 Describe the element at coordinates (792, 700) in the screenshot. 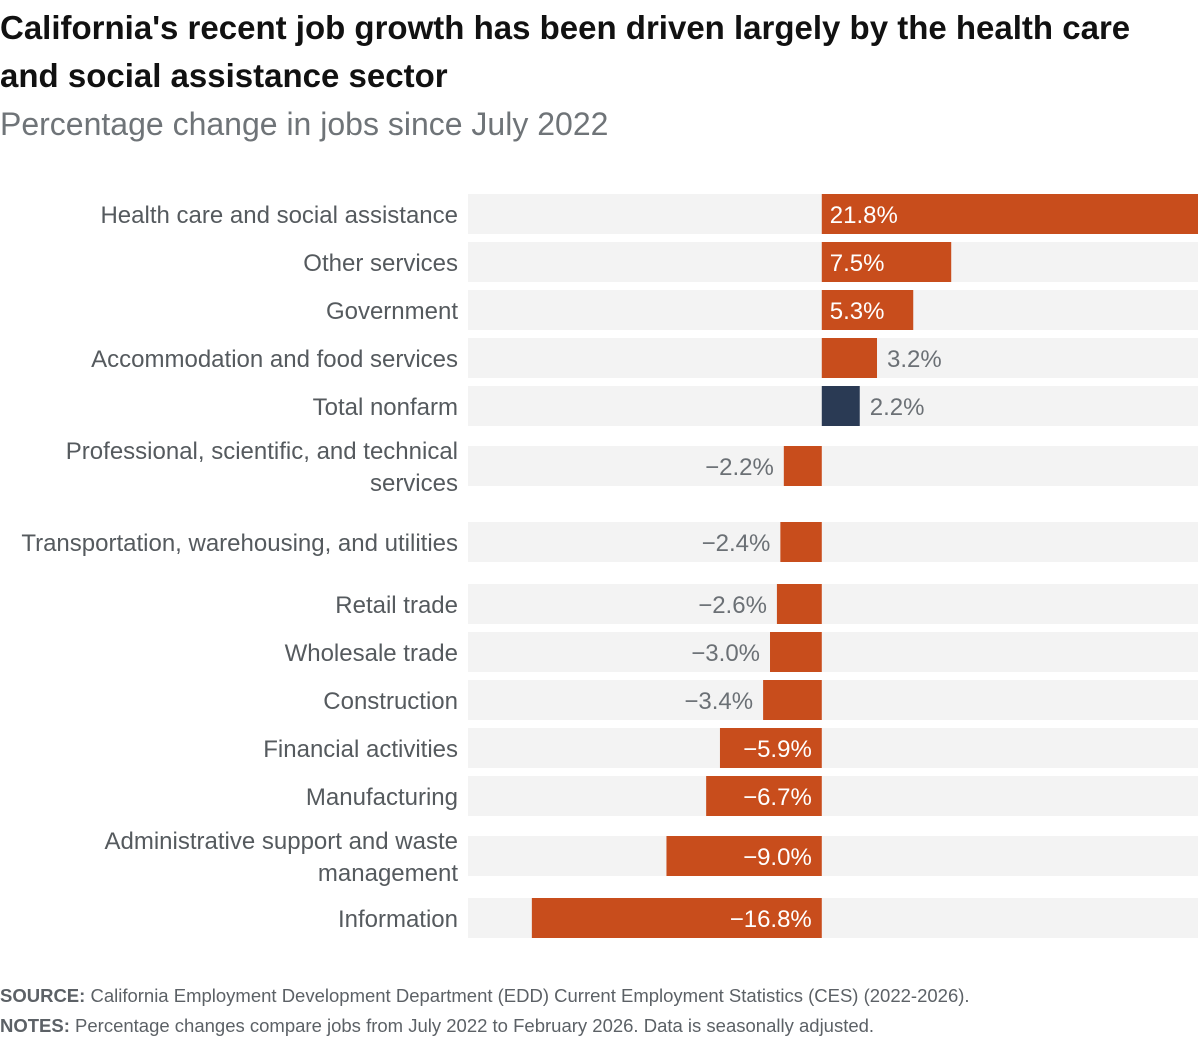

I see `bar-construction` at that location.